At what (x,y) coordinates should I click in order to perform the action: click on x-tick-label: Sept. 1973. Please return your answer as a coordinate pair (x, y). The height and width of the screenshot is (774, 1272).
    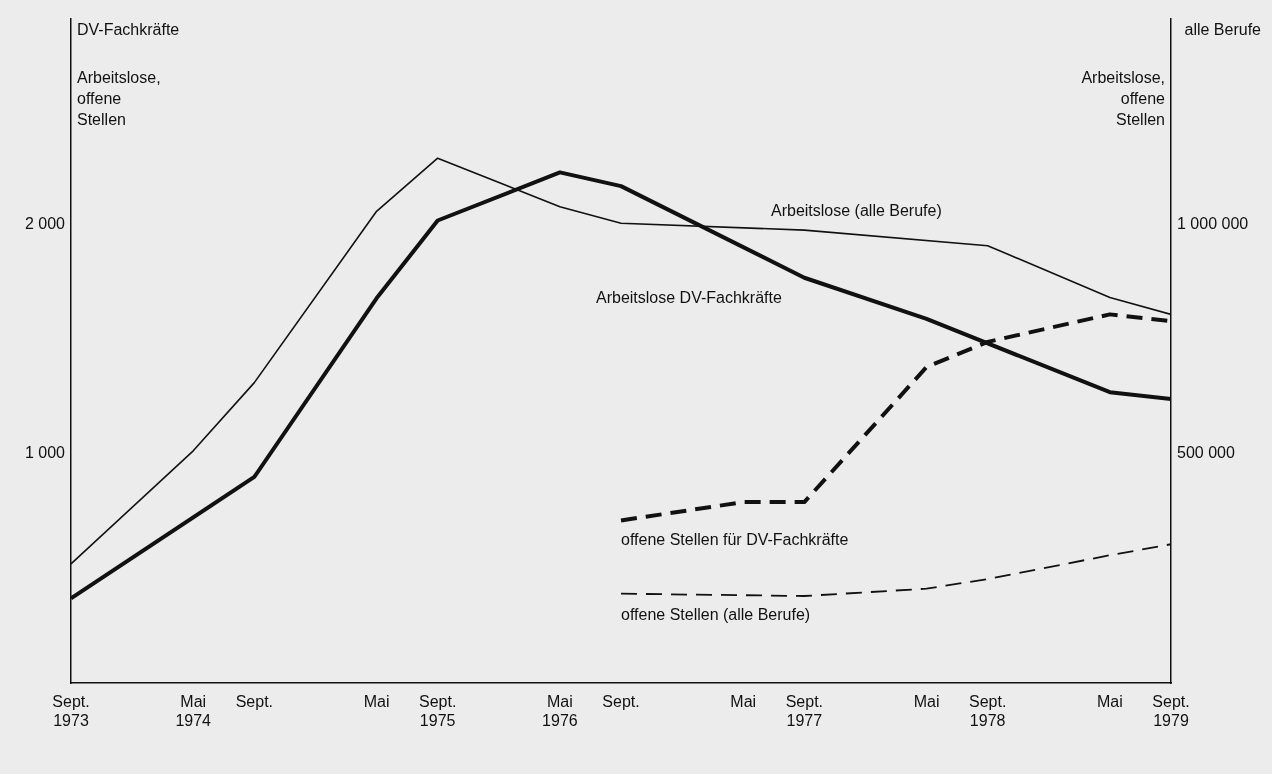
    Looking at the image, I should click on (71, 711).